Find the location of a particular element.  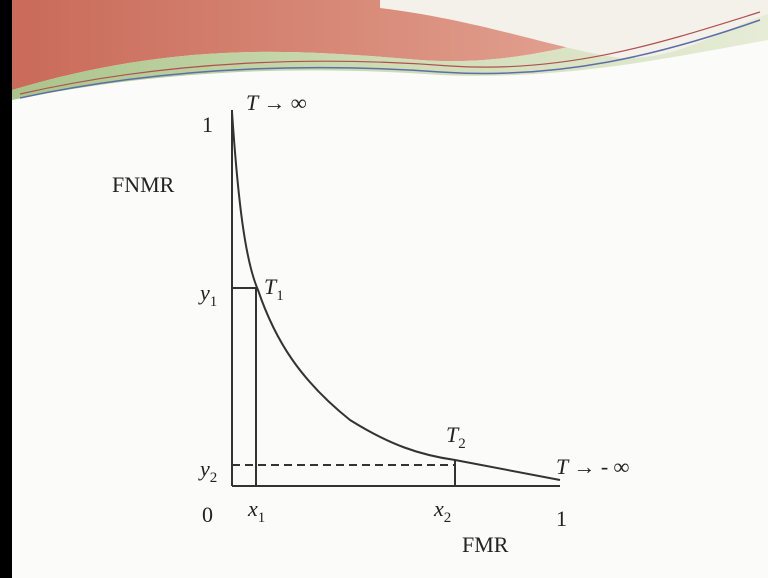

y-axis-label: FNMR is located at coordinates (143, 184).